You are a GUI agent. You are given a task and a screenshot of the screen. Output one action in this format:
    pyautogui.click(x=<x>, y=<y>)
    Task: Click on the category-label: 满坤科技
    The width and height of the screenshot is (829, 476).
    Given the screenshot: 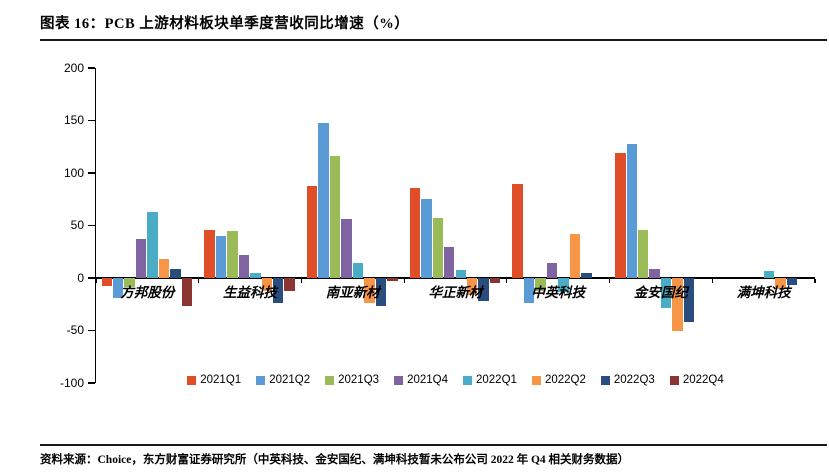 What is the action you would take?
    pyautogui.click(x=763, y=292)
    